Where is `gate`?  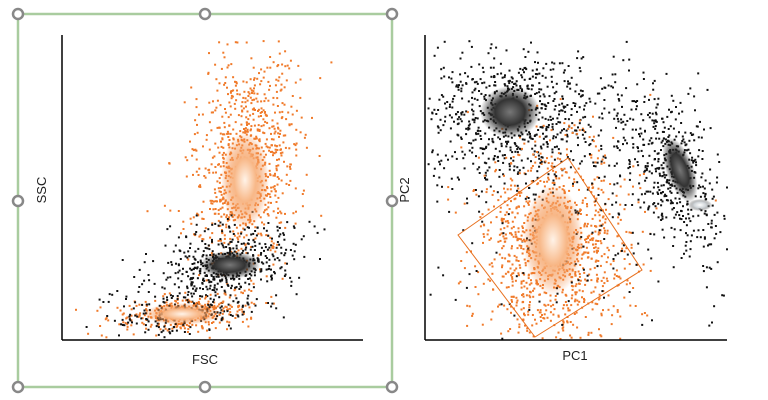
gate is located at coordinates (550, 247).